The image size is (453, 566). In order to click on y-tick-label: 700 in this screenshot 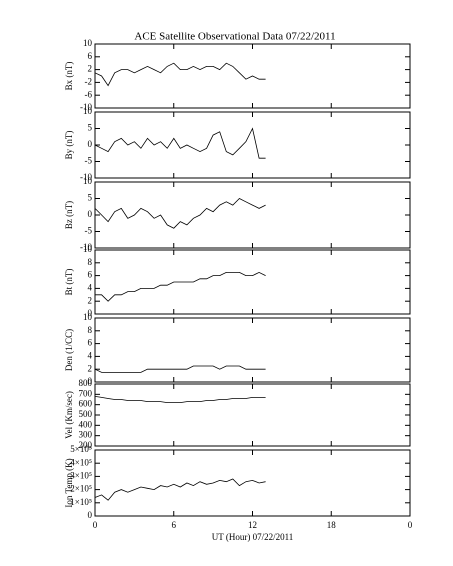, I will do `click(86, 393)`.